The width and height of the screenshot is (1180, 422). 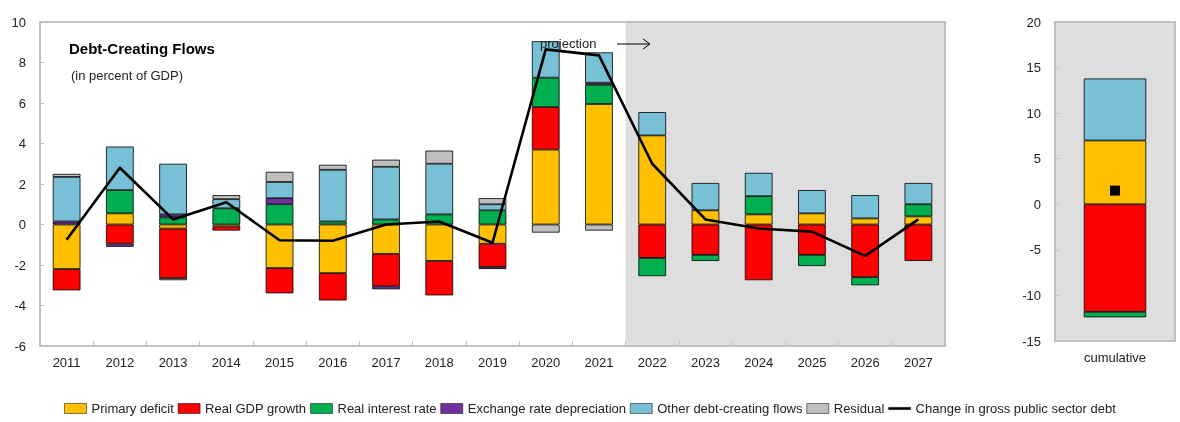 I want to click on x-tick-label: 2013, so click(x=173, y=362).